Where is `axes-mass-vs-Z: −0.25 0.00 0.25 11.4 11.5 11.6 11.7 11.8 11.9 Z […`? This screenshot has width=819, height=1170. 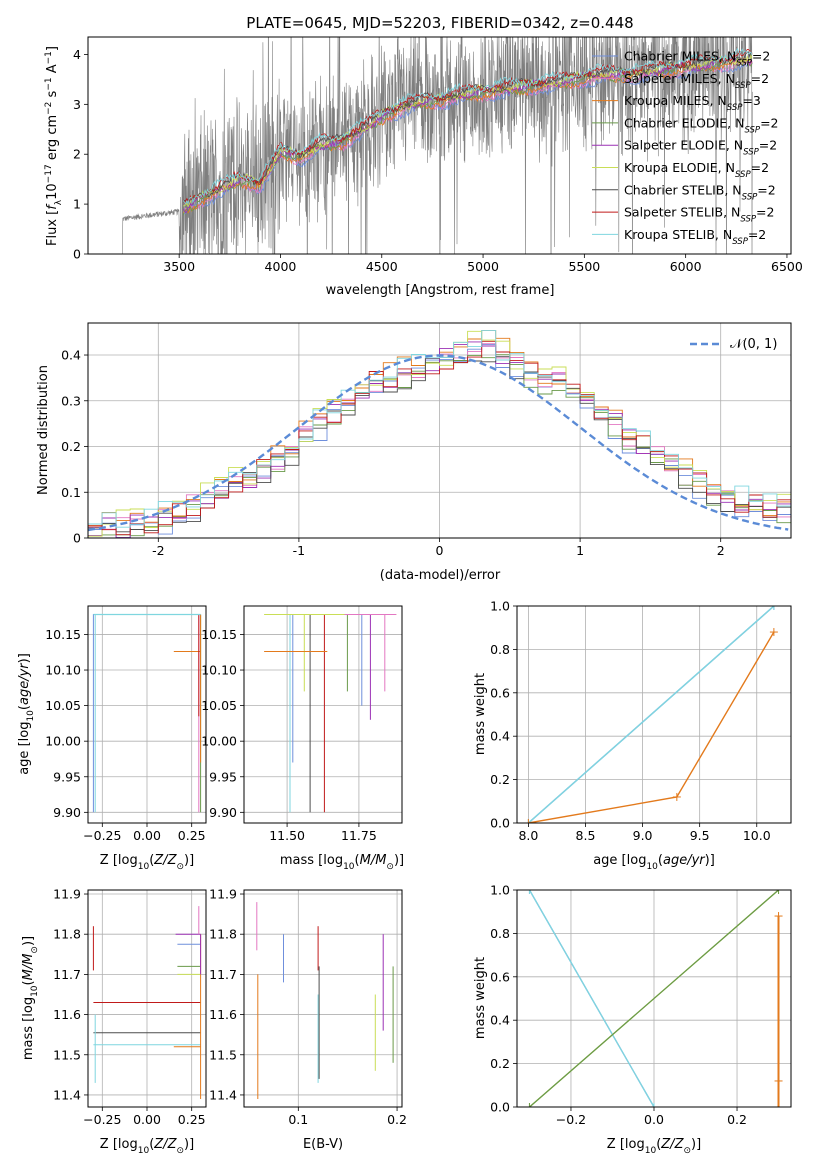
axes-mass-vs-Z: −0.25 0.00 0.25 11.4 11.5 11.6 11.7 11.8 11.9 Z [… is located at coordinates (114, 1021).